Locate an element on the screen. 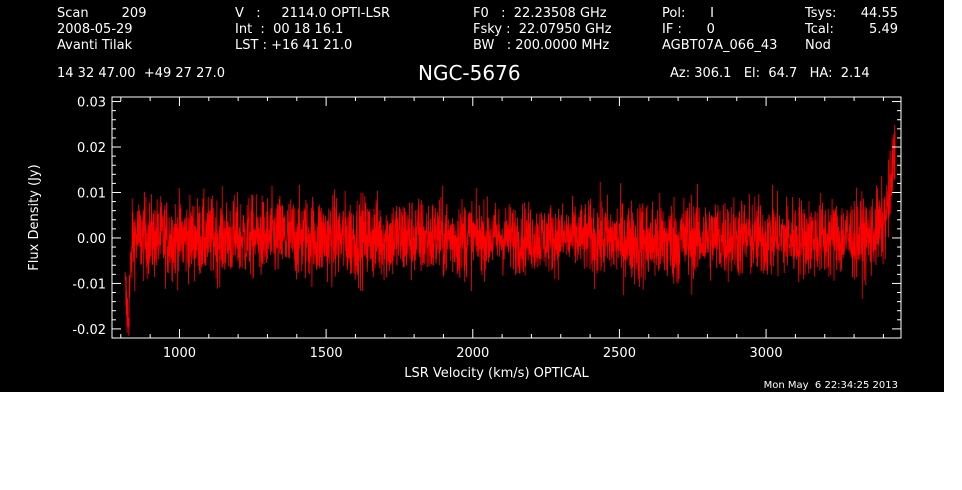 This screenshot has width=962, height=490. y-tick-label: 0.01 is located at coordinates (91, 193).